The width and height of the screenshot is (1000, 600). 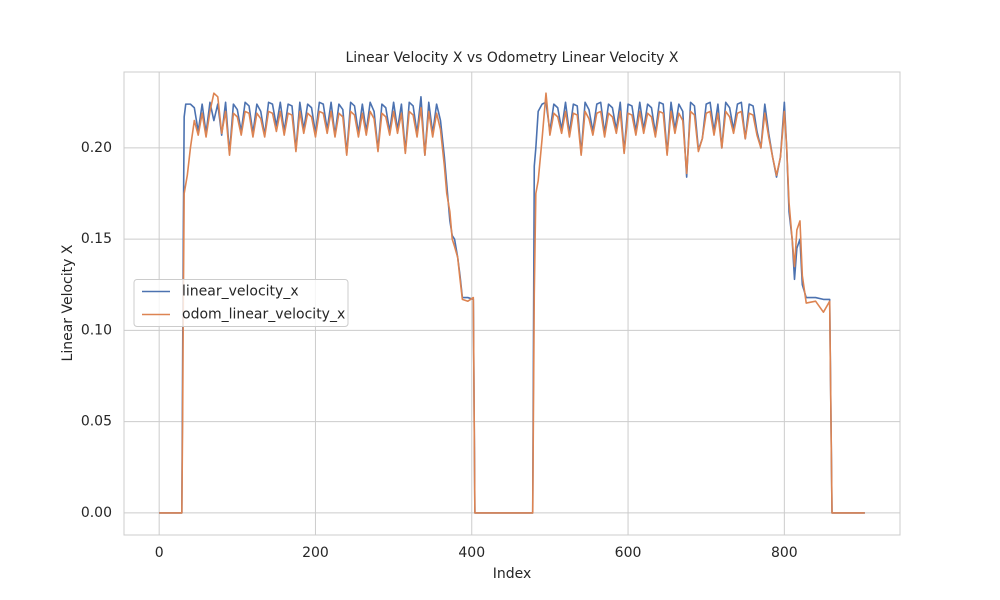 I want to click on legend-label: linear_velocity_x, so click(x=240, y=292).